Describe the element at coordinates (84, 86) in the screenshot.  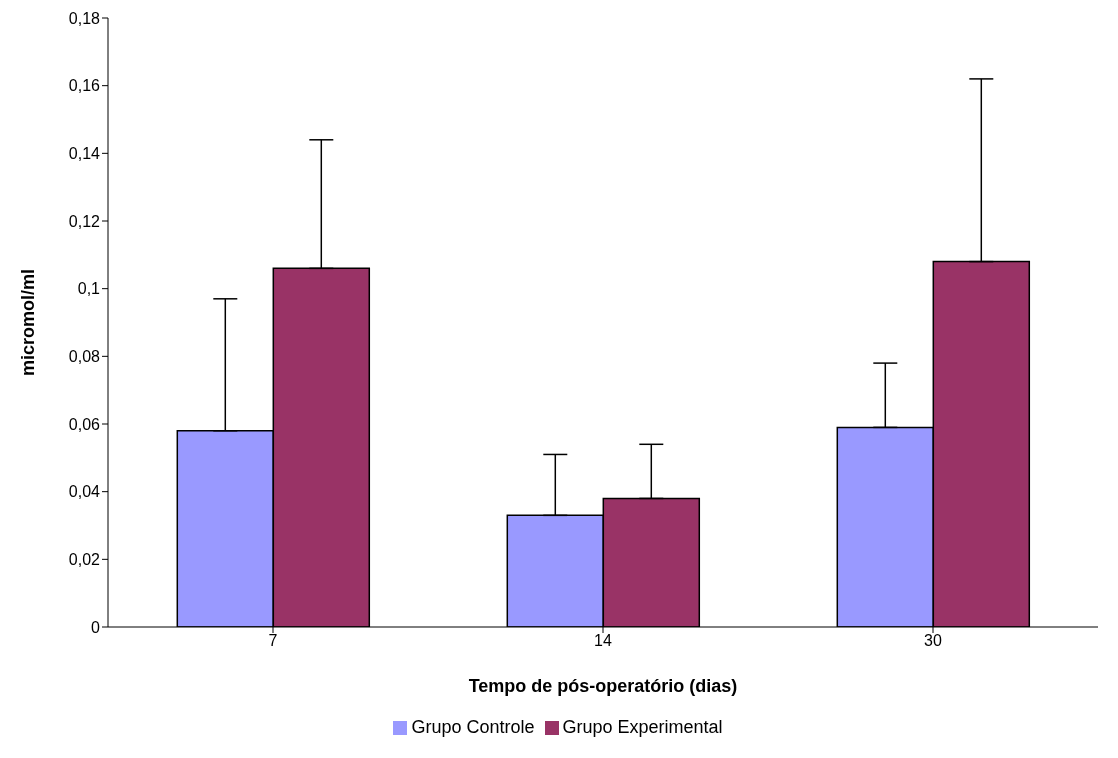
I see `y-tick-label: 0,16` at that location.